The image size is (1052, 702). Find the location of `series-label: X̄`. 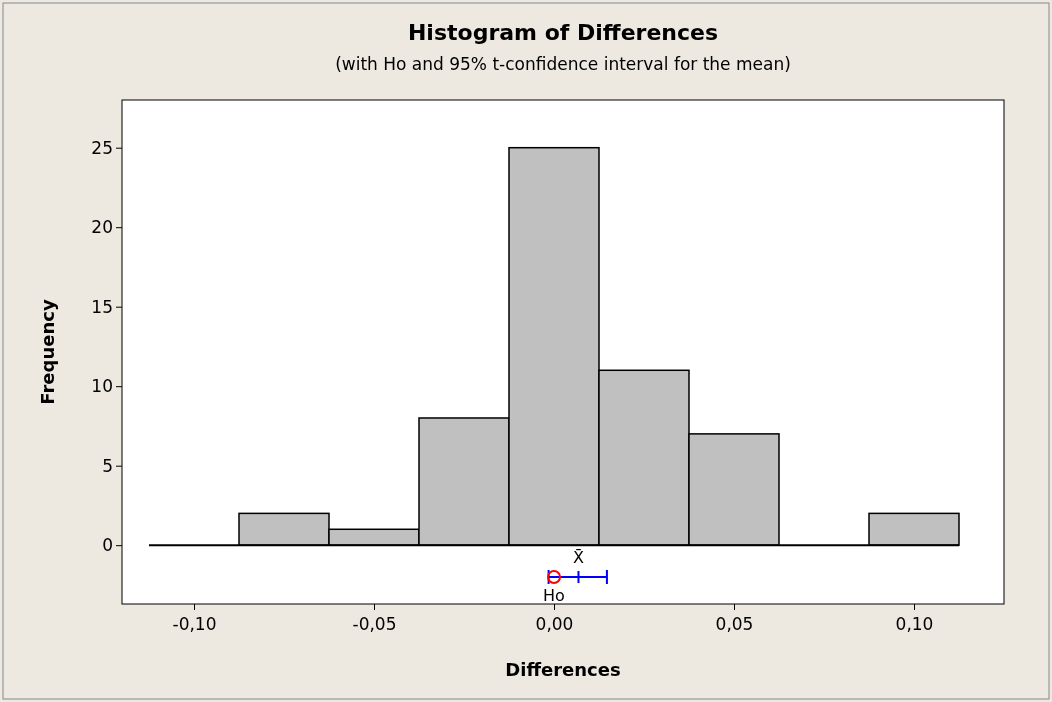

series-label: X̄ is located at coordinates (578, 558).